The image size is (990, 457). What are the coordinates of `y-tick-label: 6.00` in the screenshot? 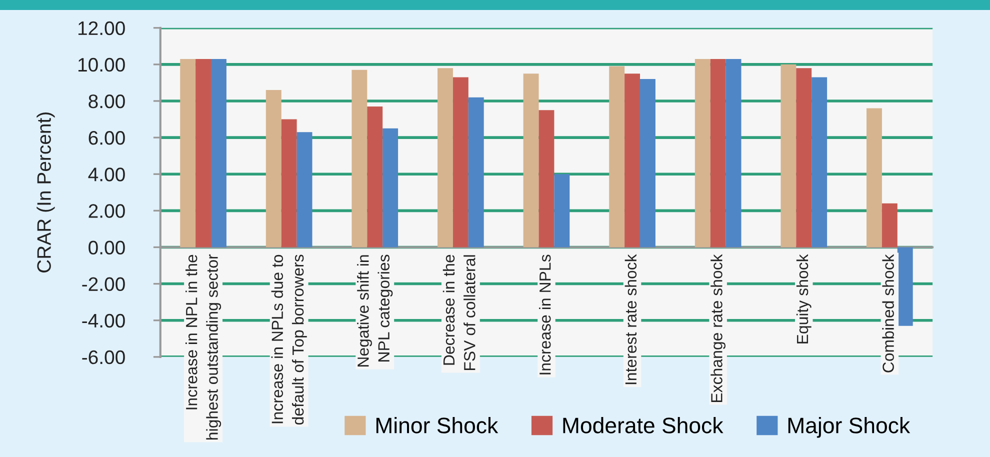 It's located at (106, 138).